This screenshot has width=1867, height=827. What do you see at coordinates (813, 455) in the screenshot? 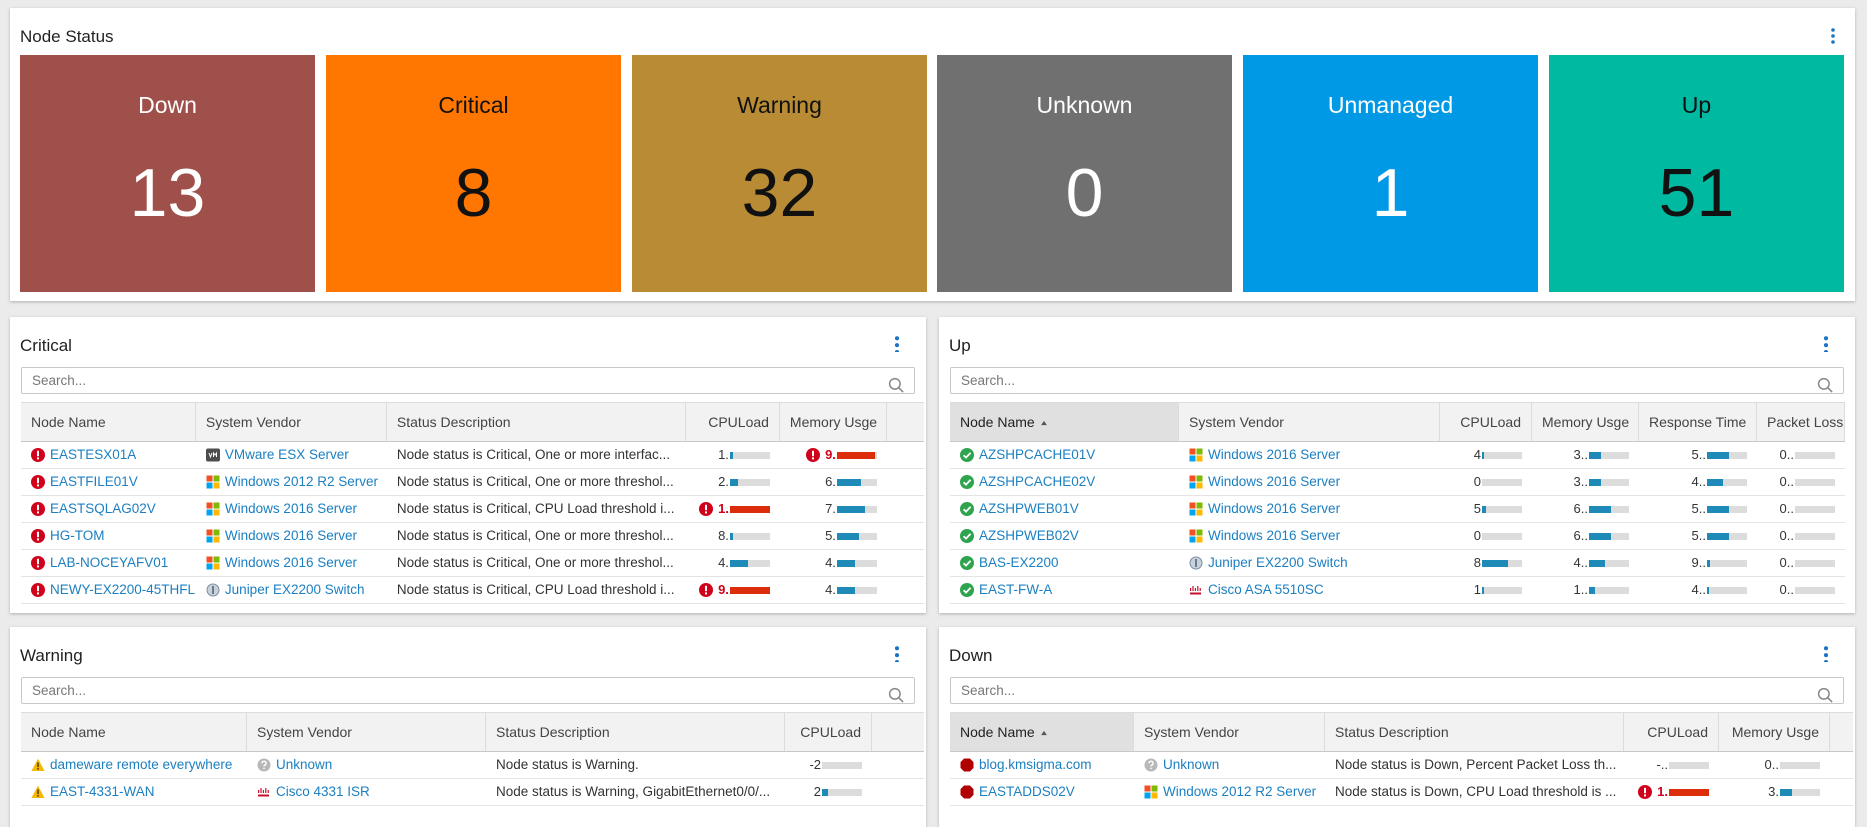
I see `alert-icon` at bounding box center [813, 455].